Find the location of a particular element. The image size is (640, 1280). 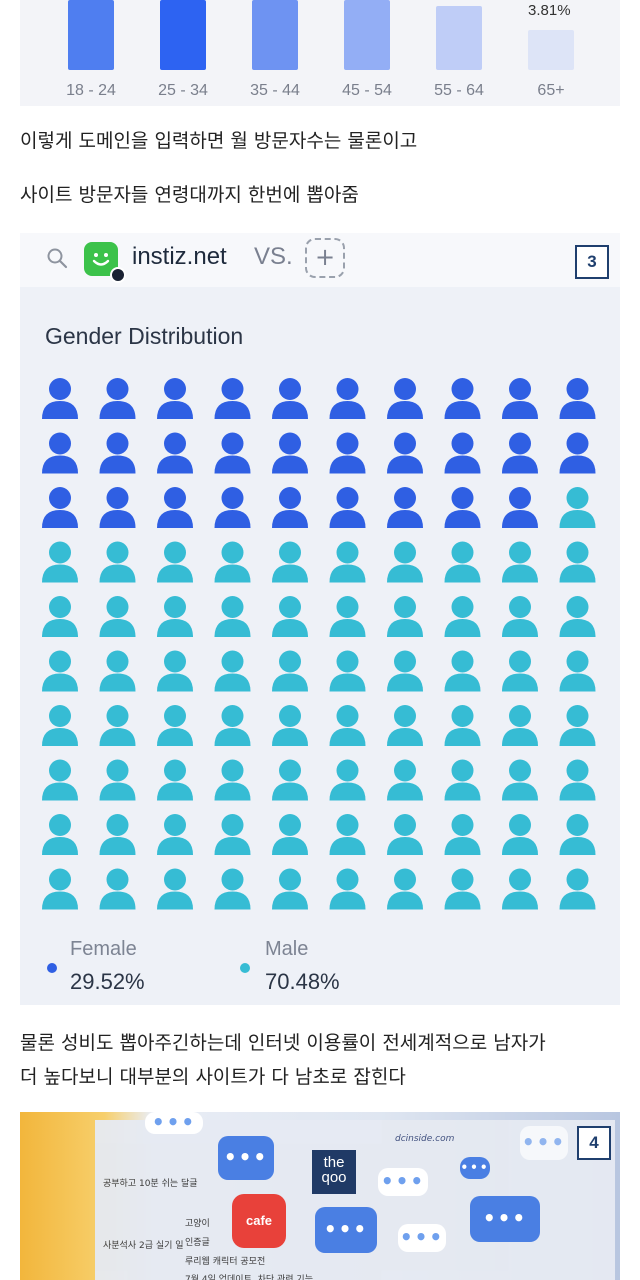

status-dot is located at coordinates (118, 275).